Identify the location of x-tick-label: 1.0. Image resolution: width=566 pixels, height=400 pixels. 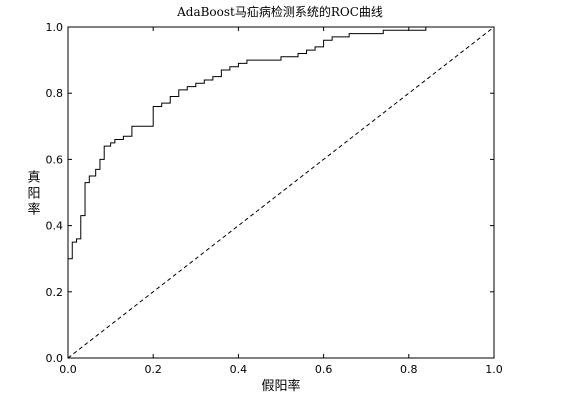
(494, 369).